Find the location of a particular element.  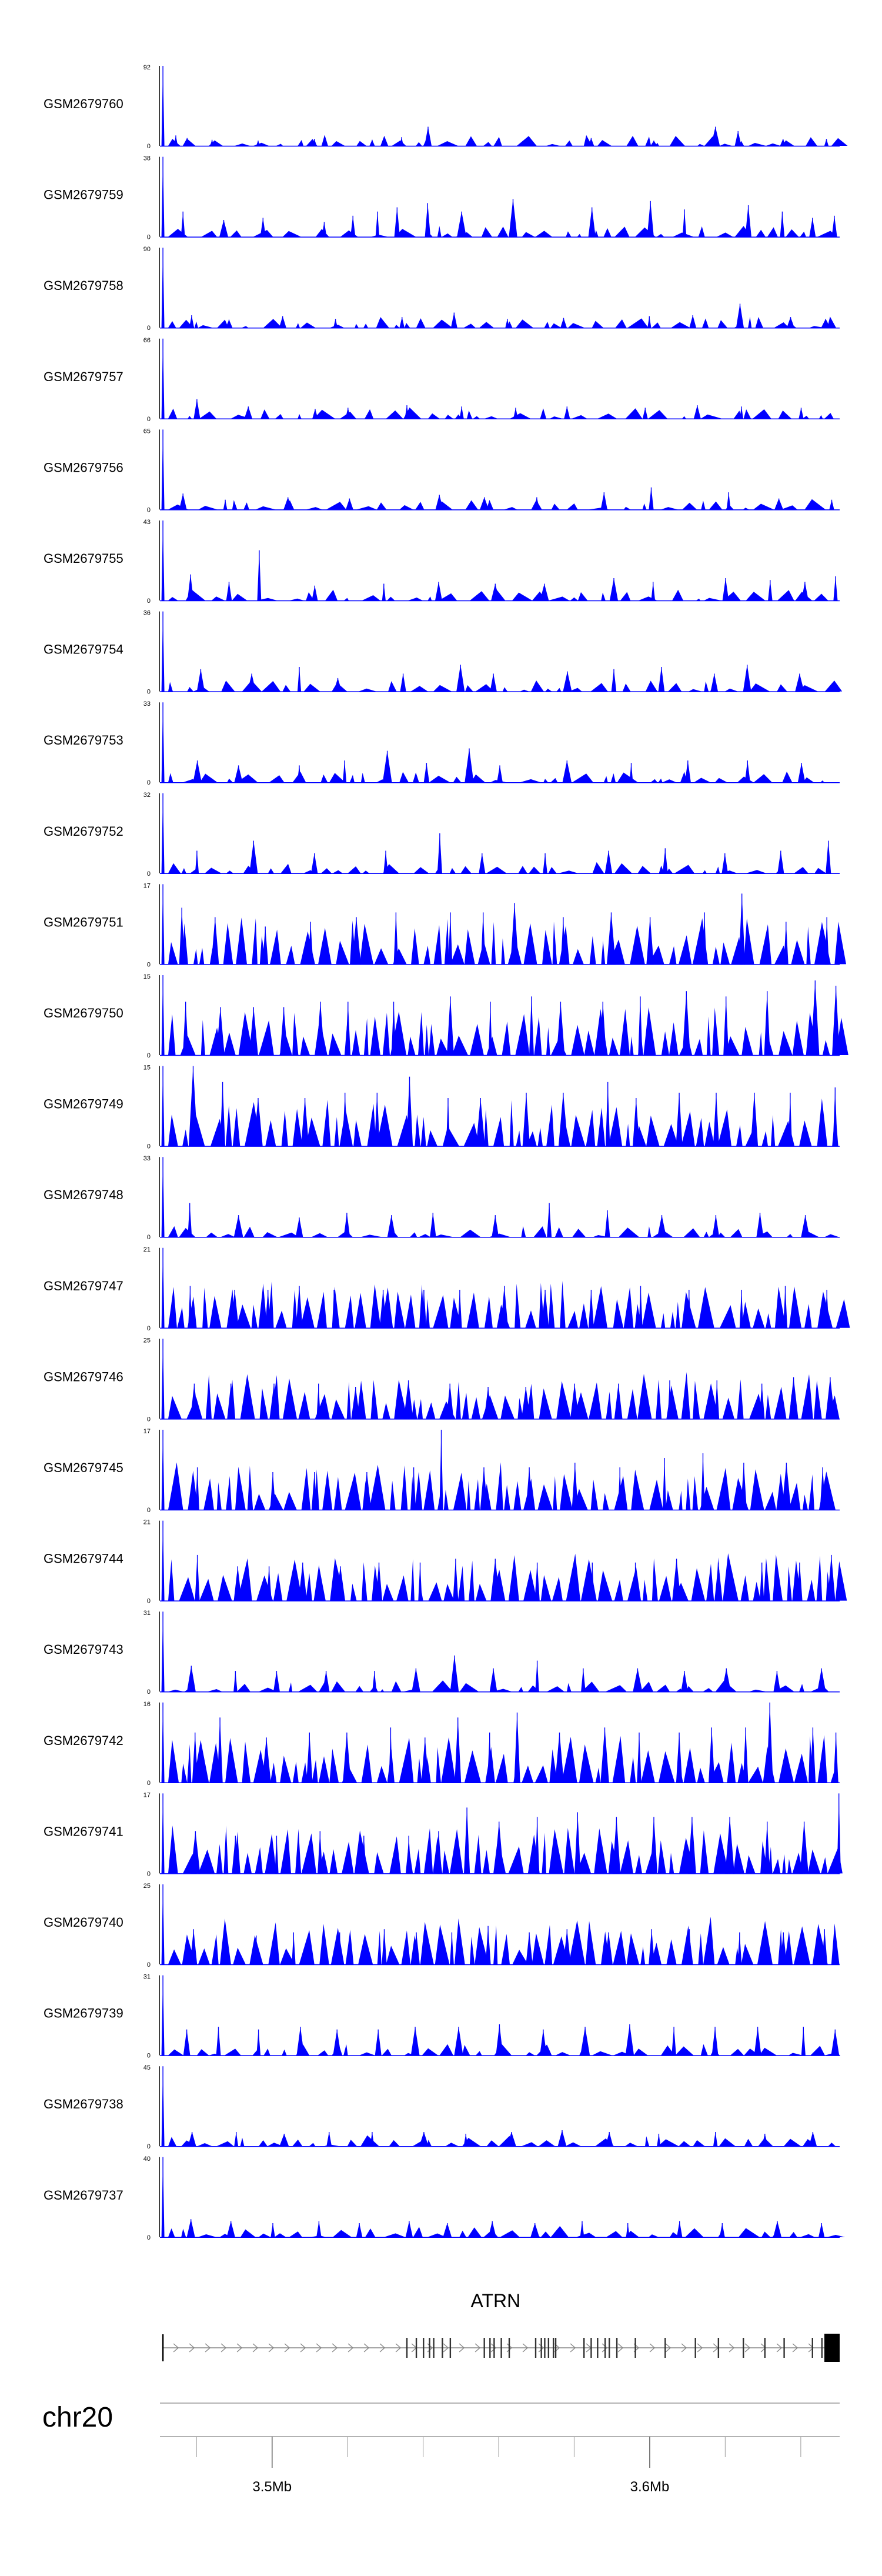

track-ymax-label: 21 is located at coordinates (147, 1249).